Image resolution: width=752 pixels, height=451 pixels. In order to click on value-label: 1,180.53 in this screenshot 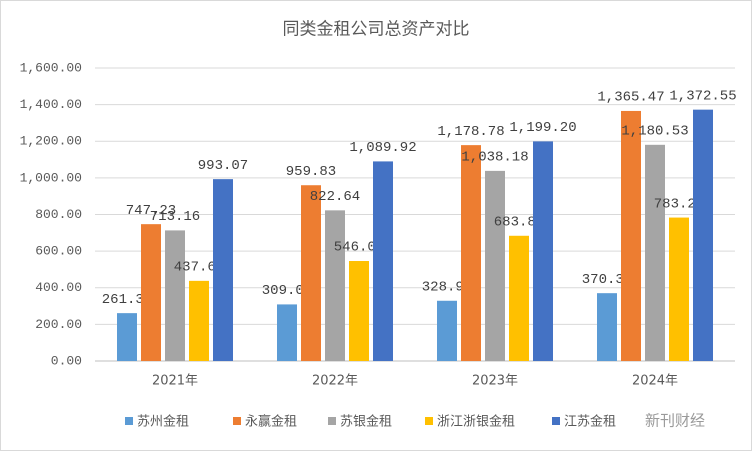, I will do `click(654, 132)`.